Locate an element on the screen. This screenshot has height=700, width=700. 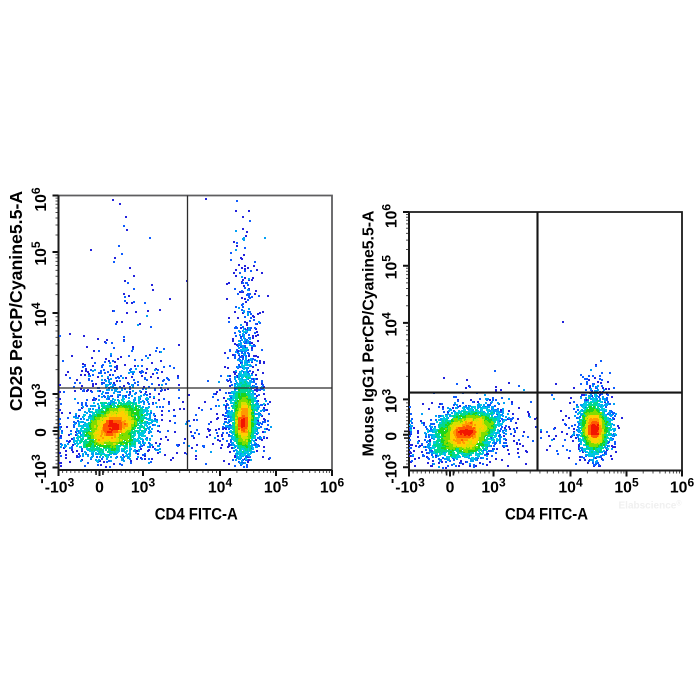
svg-text: CD25 PerCP/Cyanine5.5-A is located at coordinates (16, 301).